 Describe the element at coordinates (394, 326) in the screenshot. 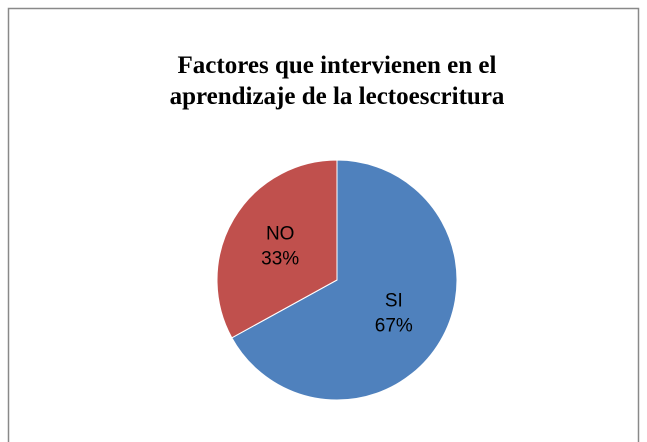

I see `slice-value-label: 67%` at that location.